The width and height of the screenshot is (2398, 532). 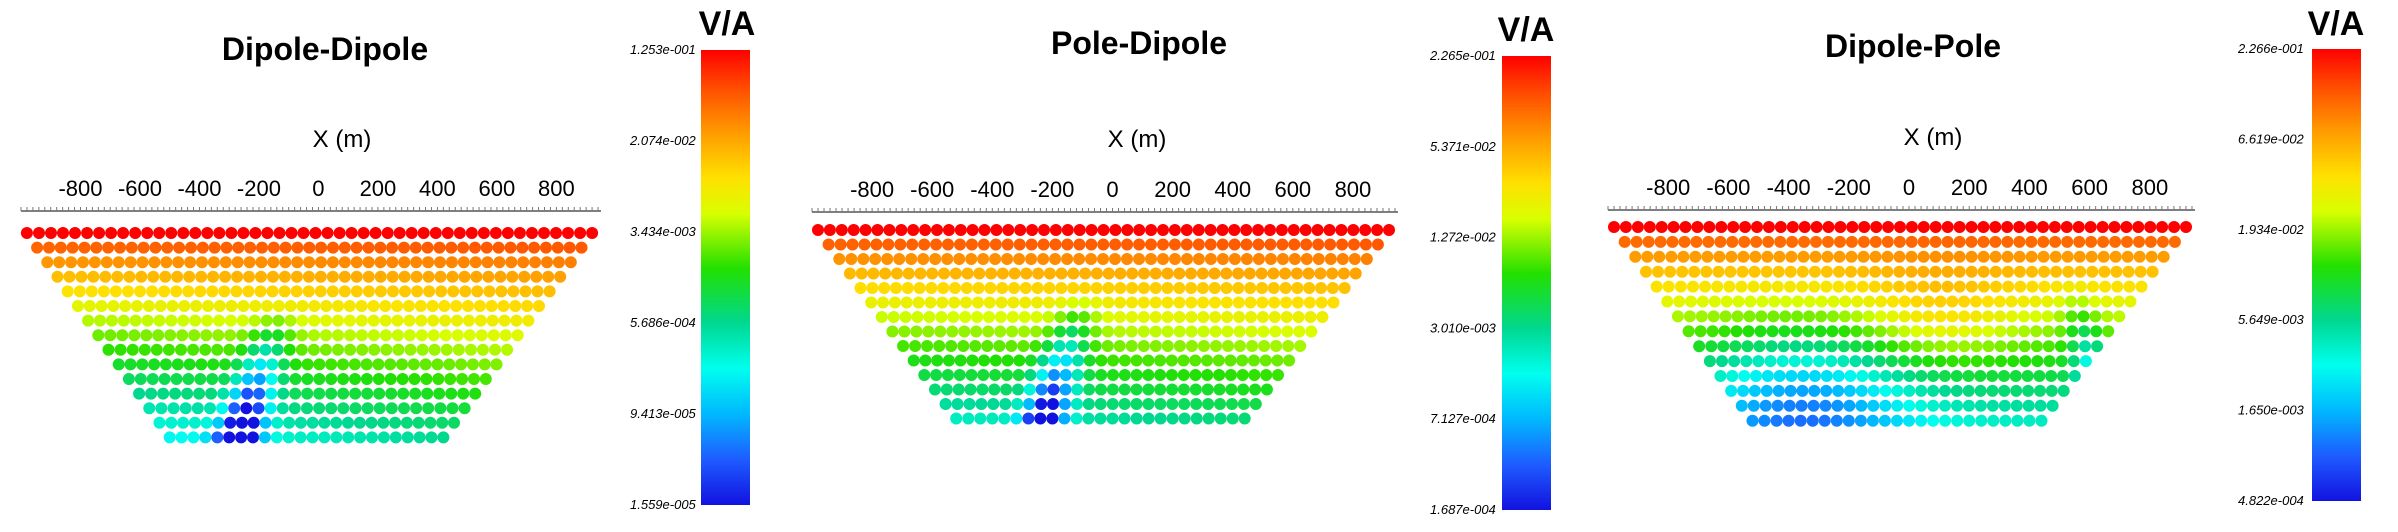 What do you see at coordinates (1526, 283) in the screenshot?
I see `colorbar-gradient` at bounding box center [1526, 283].